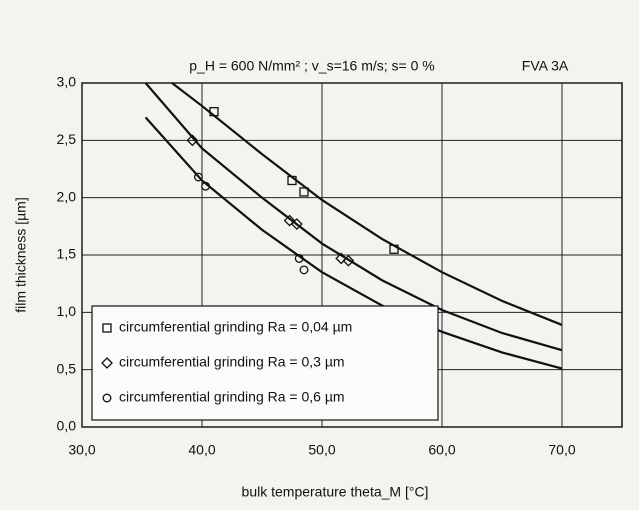 Image resolution: width=639 pixels, height=510 pixels. Describe the element at coordinates (235, 327) in the screenshot. I see `legend-label: circumferential grinding Ra = 0,04 µm` at that location.